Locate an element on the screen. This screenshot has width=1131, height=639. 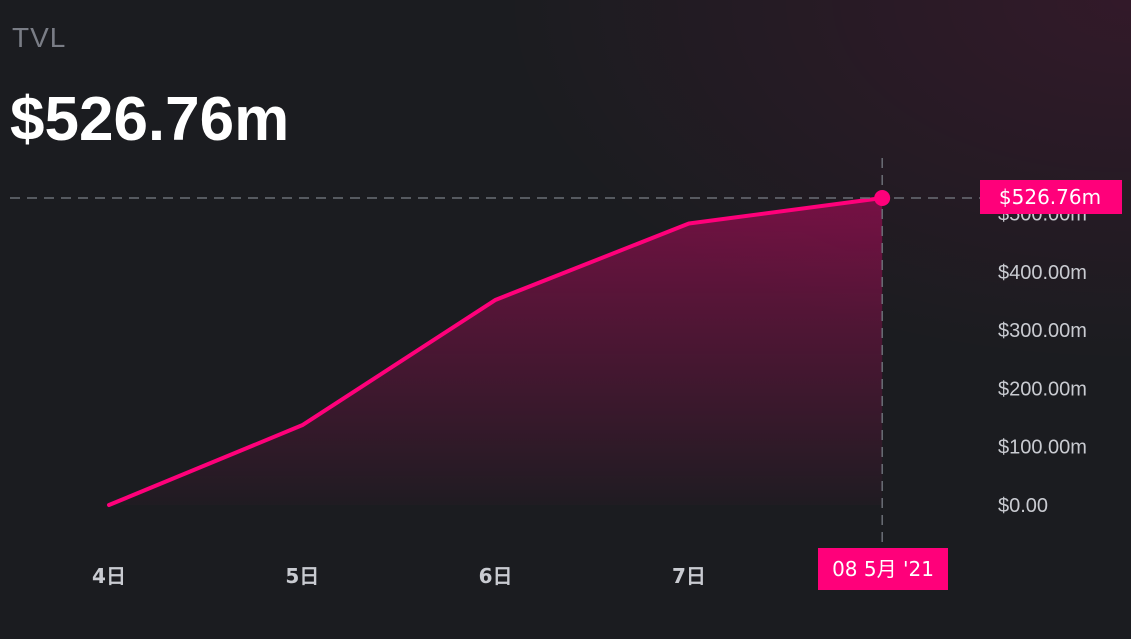
crosshair-y-label-text: $526.76m is located at coordinates (1050, 197).